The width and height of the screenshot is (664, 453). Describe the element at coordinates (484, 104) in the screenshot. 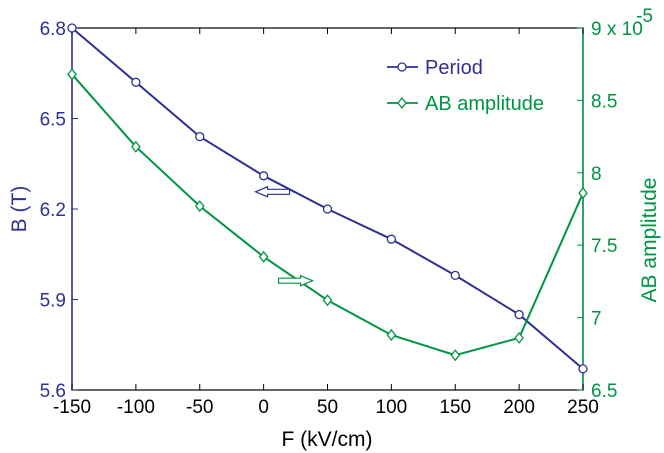

I see `legend-label-amplitude: AB amplitude` at that location.